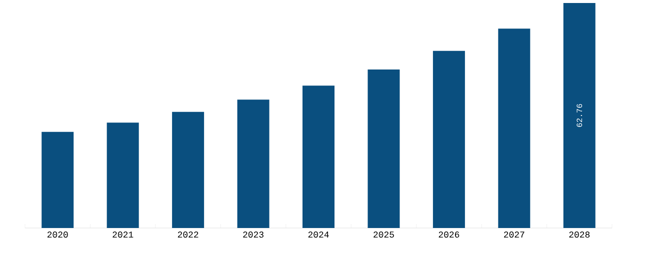  What do you see at coordinates (384, 235) in the screenshot?
I see `x-tick-label: 2025` at bounding box center [384, 235].